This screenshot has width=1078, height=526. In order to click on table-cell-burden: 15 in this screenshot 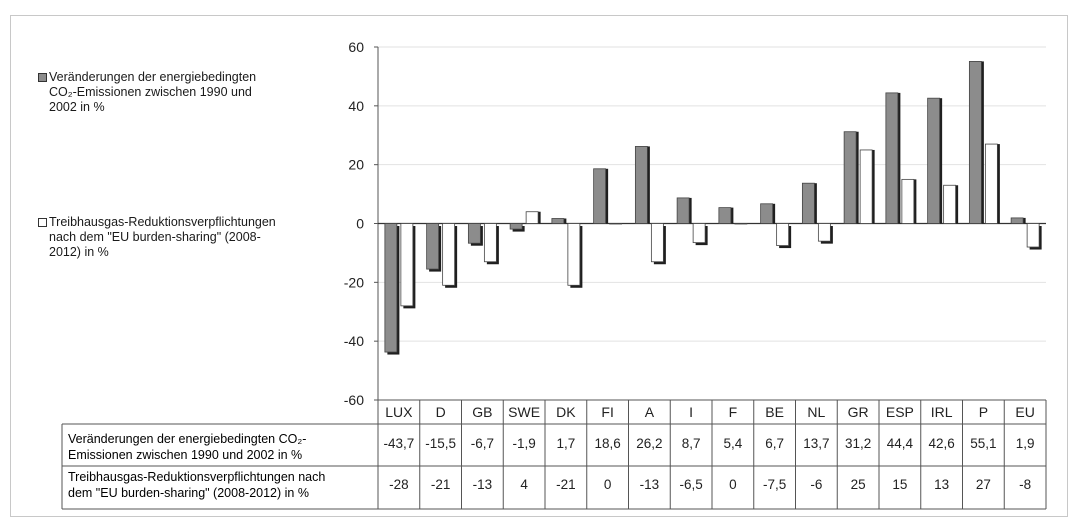, I will do `click(899, 484)`.